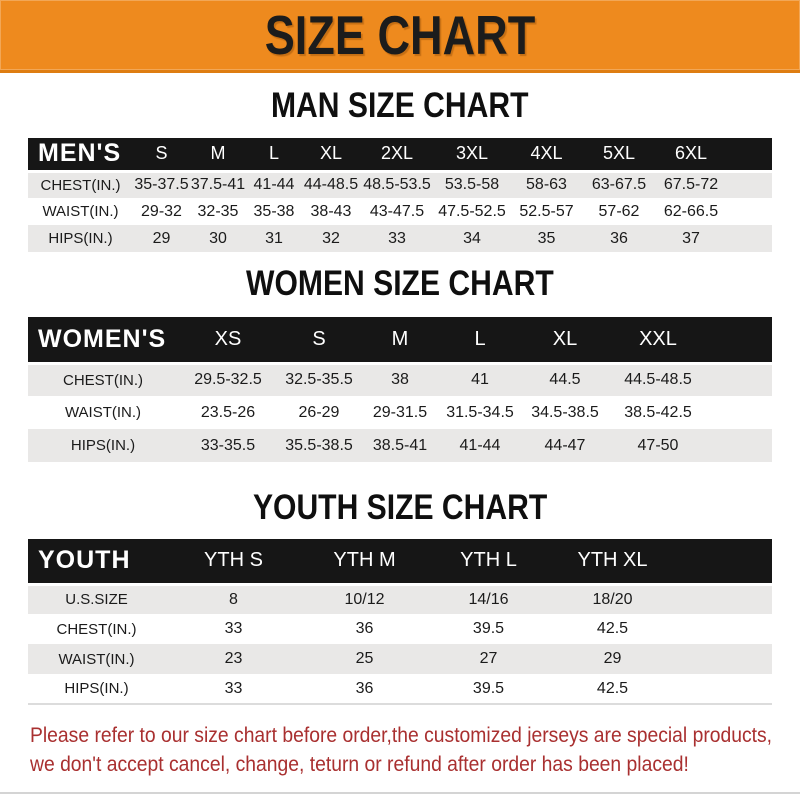 Image resolution: width=800 pixels, height=800 pixels. Describe the element at coordinates (274, 211) in the screenshot. I see `value-cell: 35-38` at that location.